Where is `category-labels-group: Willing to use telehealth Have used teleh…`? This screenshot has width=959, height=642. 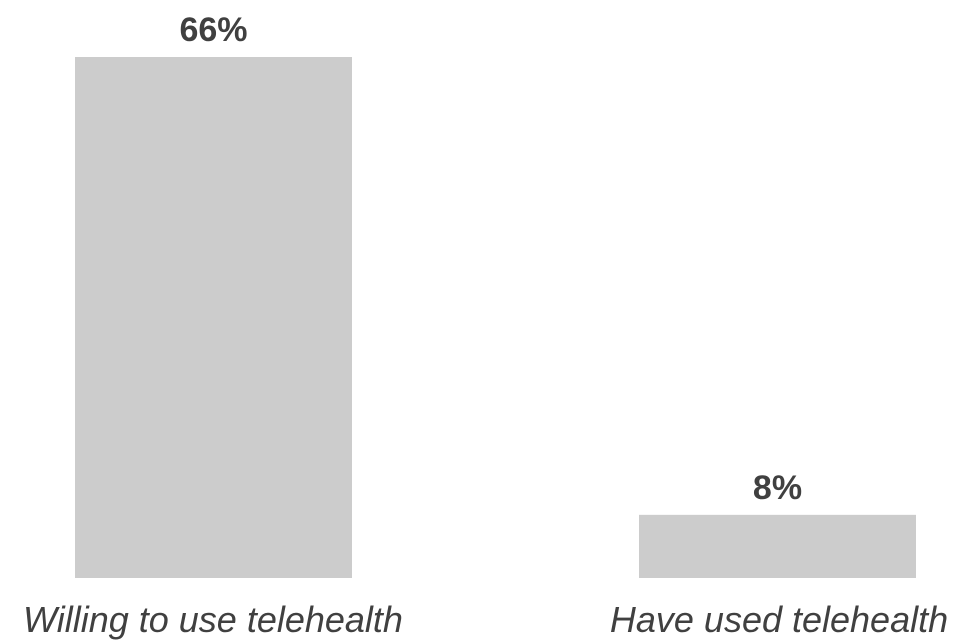
category-labels-group: Willing to use telehealth Have used teleh… is located at coordinates (485, 619).